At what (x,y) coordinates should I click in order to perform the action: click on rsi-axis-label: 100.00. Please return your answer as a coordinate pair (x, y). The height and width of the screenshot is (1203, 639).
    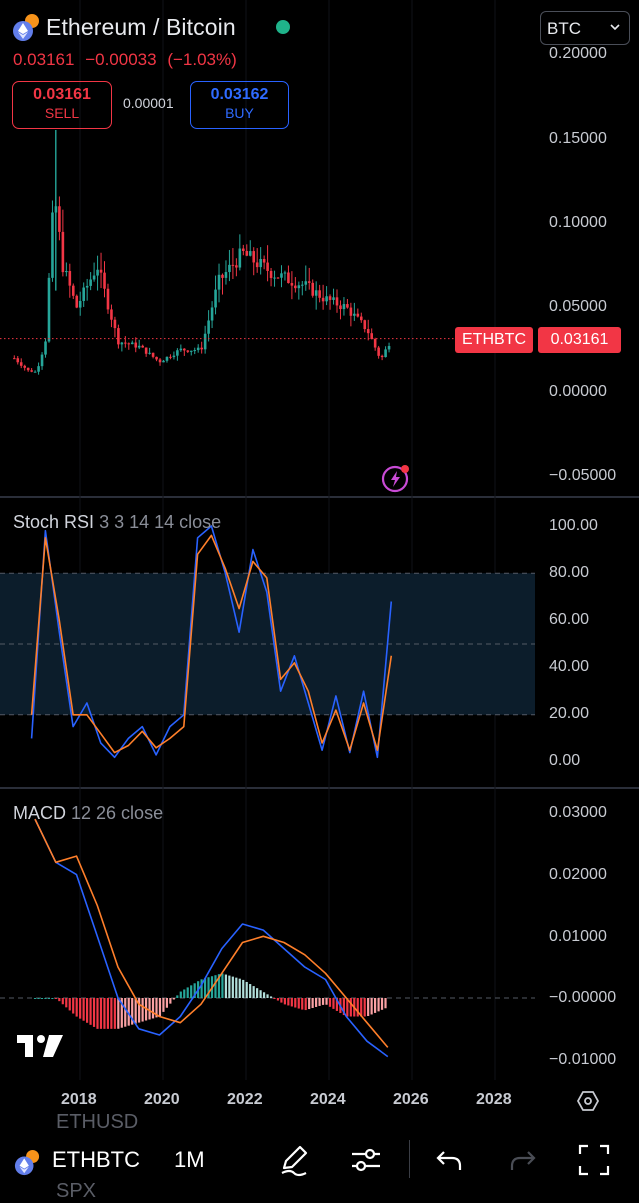
    Looking at the image, I should click on (573, 525).